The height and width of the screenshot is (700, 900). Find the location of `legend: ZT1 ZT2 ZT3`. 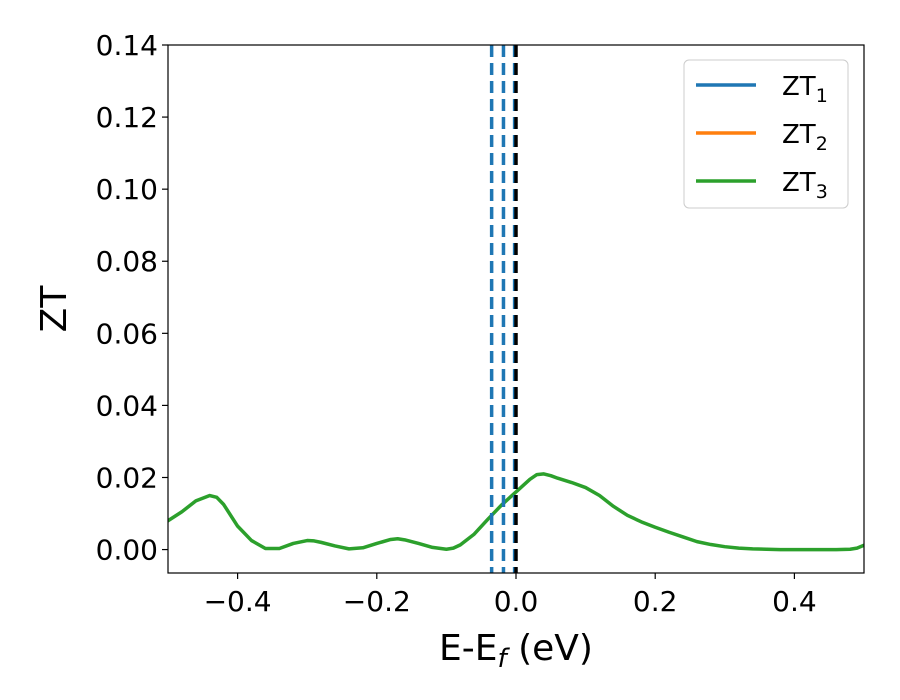

legend: ZT1 ZT2 ZT3 is located at coordinates (766, 134).